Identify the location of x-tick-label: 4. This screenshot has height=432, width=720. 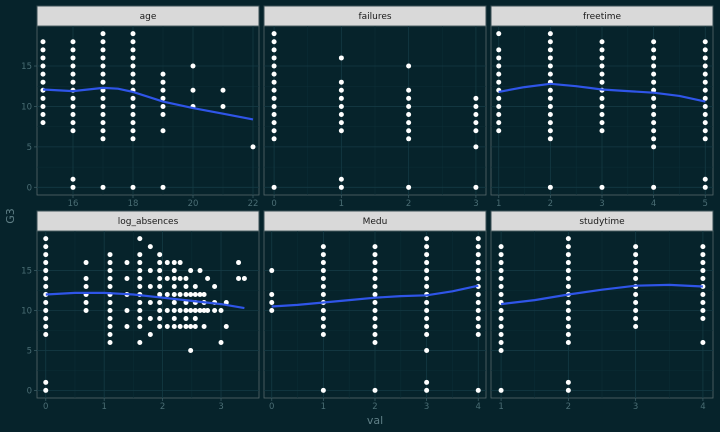
(478, 407).